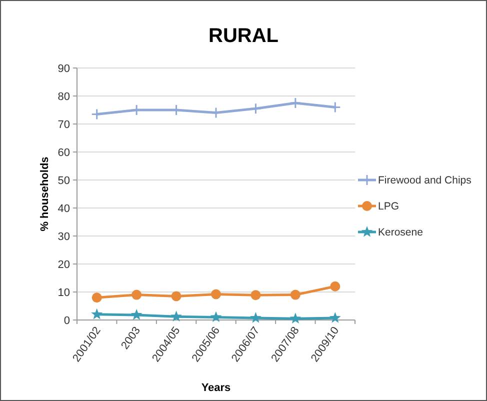  Describe the element at coordinates (67, 320) in the screenshot. I see `y-tick-label: 0` at that location.